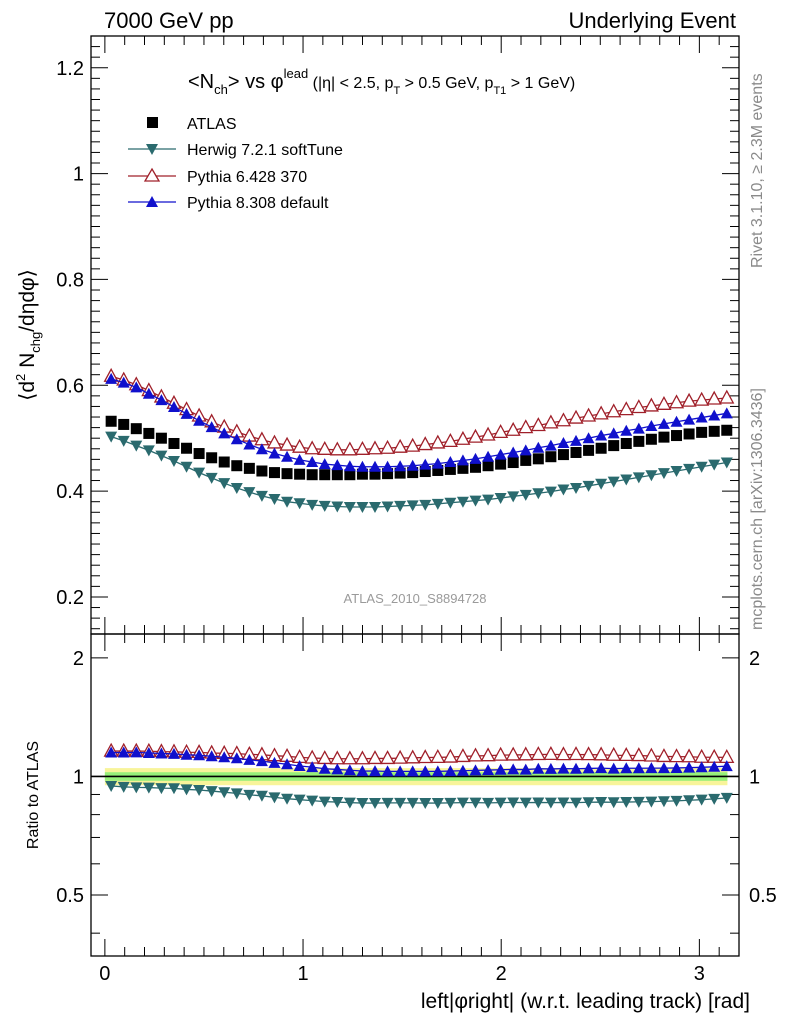 This screenshot has height=1024, width=786. I want to click on mcplots-label: mcplots.cern.ch [arXiv:1306.3436], so click(757, 509).